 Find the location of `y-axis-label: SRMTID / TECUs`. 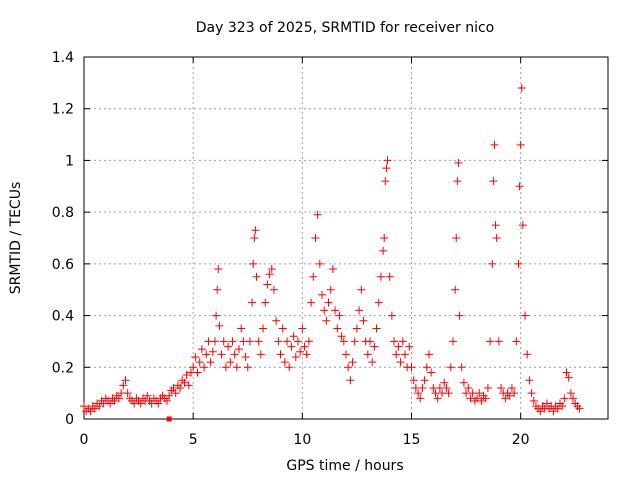

y-axis-label: SRMTID / TECUs is located at coordinates (16, 238).